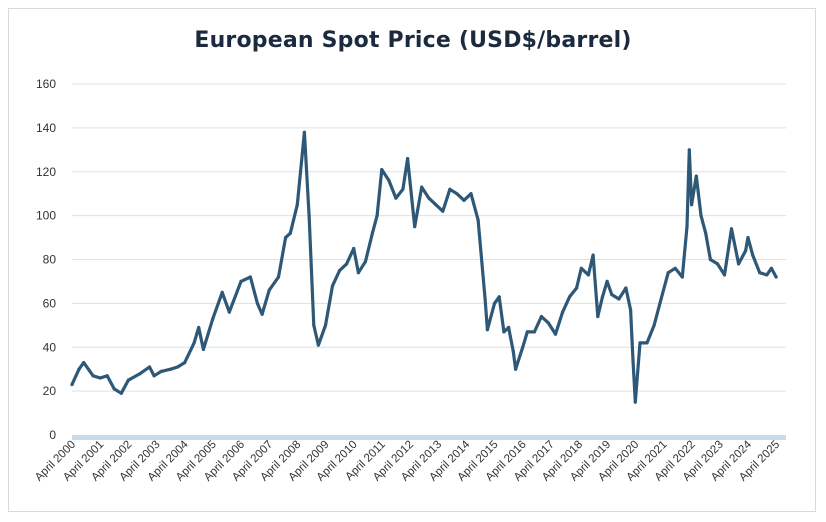 Image resolution: width=826 pixels, height=522 pixels. I want to click on y-tick-label: 140, so click(46, 128).